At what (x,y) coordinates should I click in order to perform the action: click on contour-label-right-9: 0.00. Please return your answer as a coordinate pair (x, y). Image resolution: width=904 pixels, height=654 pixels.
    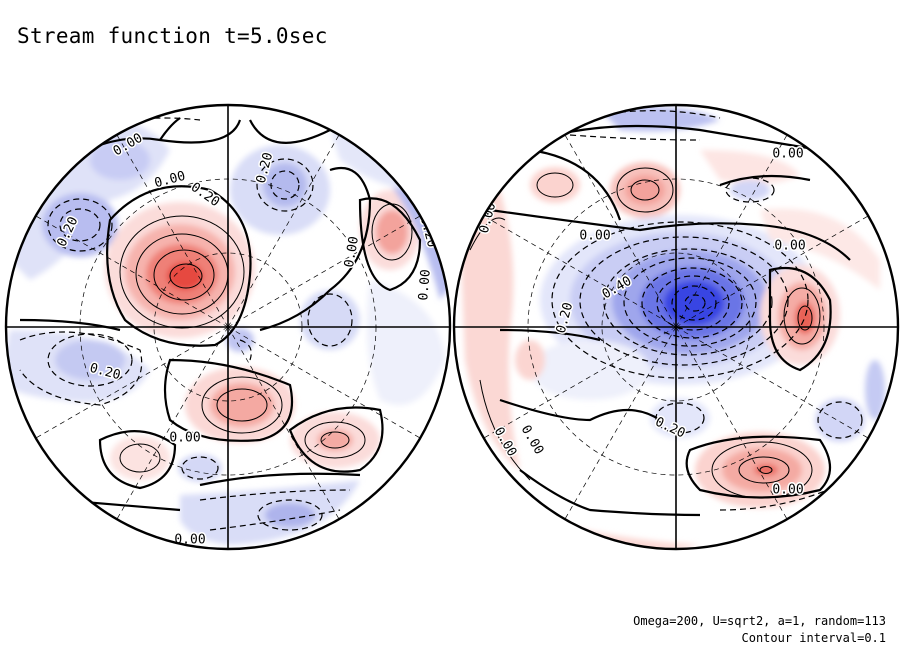
    Looking at the image, I should click on (787, 490).